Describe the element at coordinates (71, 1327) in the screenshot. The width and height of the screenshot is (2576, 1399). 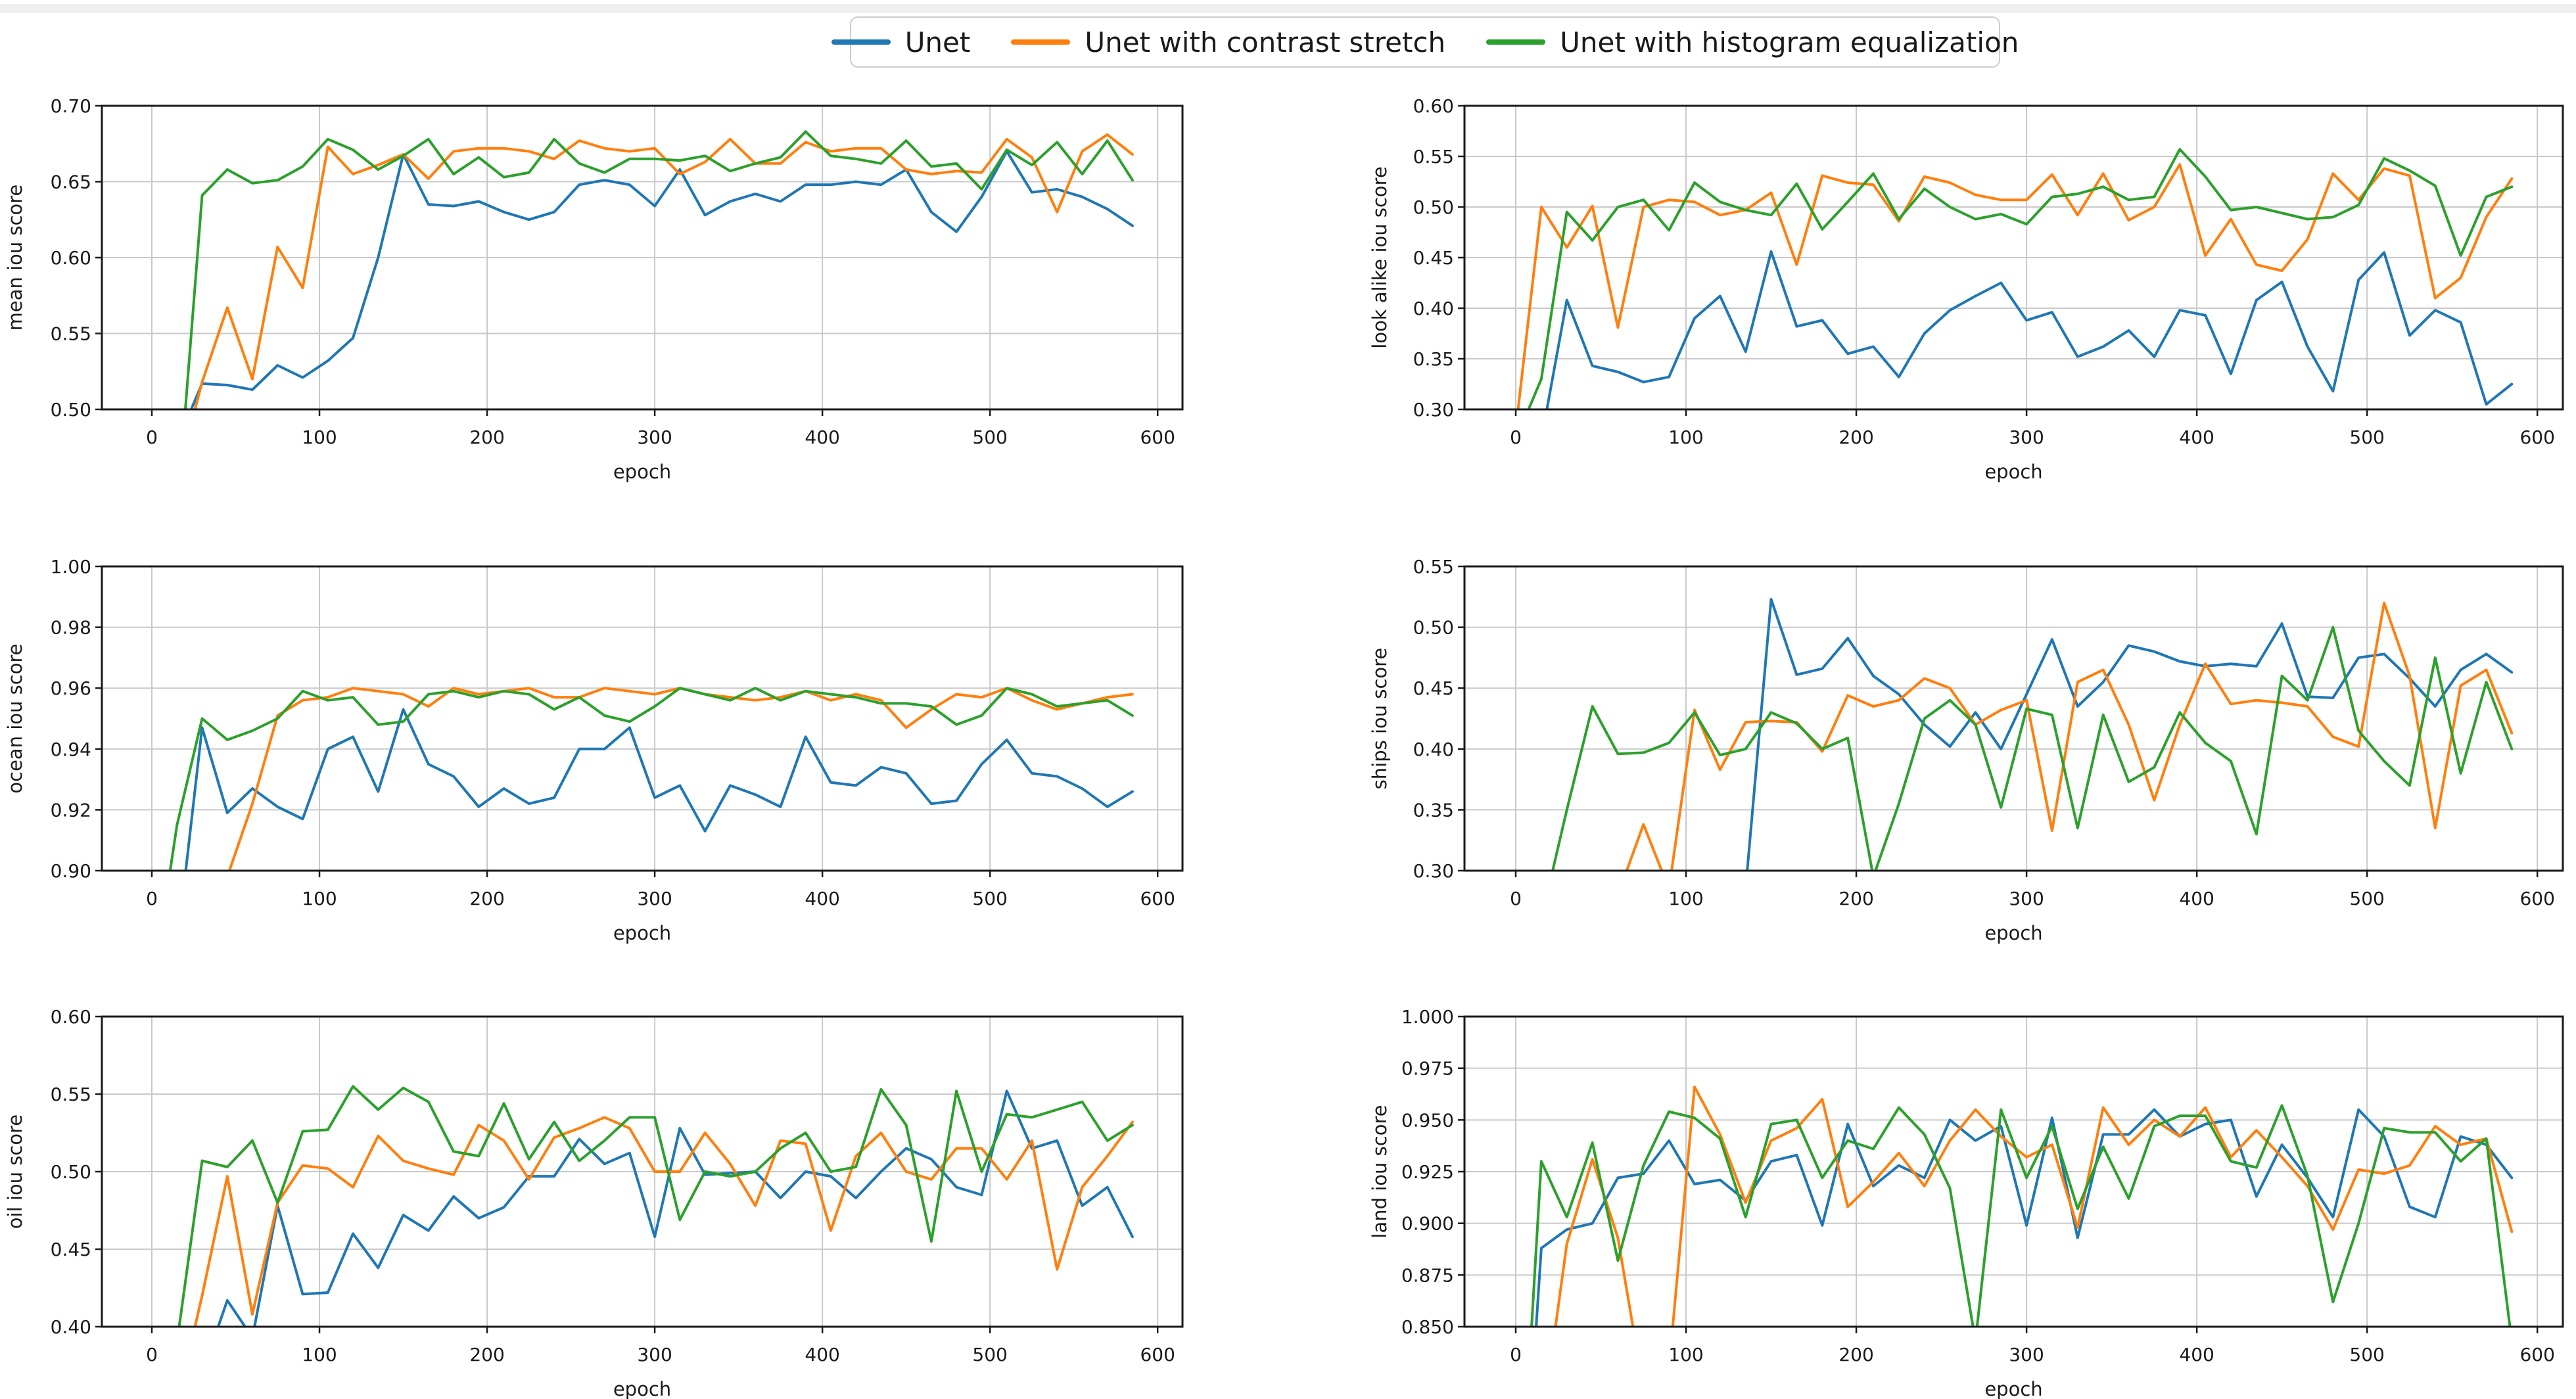
I see `y-tick-label: 0.40` at that location.